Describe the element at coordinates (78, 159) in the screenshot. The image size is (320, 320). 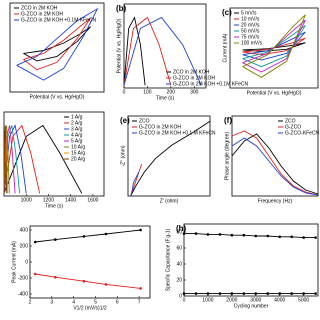
I see `legend-label: 20 A/g` at that location.